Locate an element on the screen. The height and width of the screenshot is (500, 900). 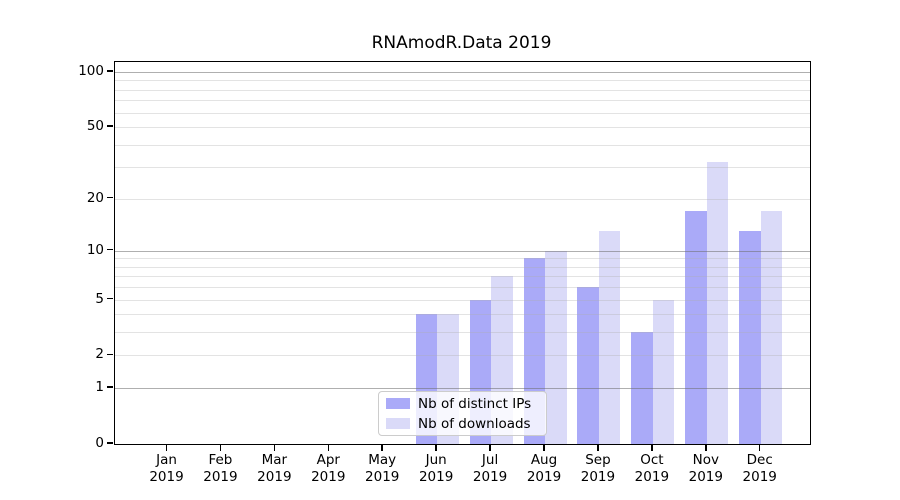
x-tick-month: Jan is located at coordinates (166, 460).